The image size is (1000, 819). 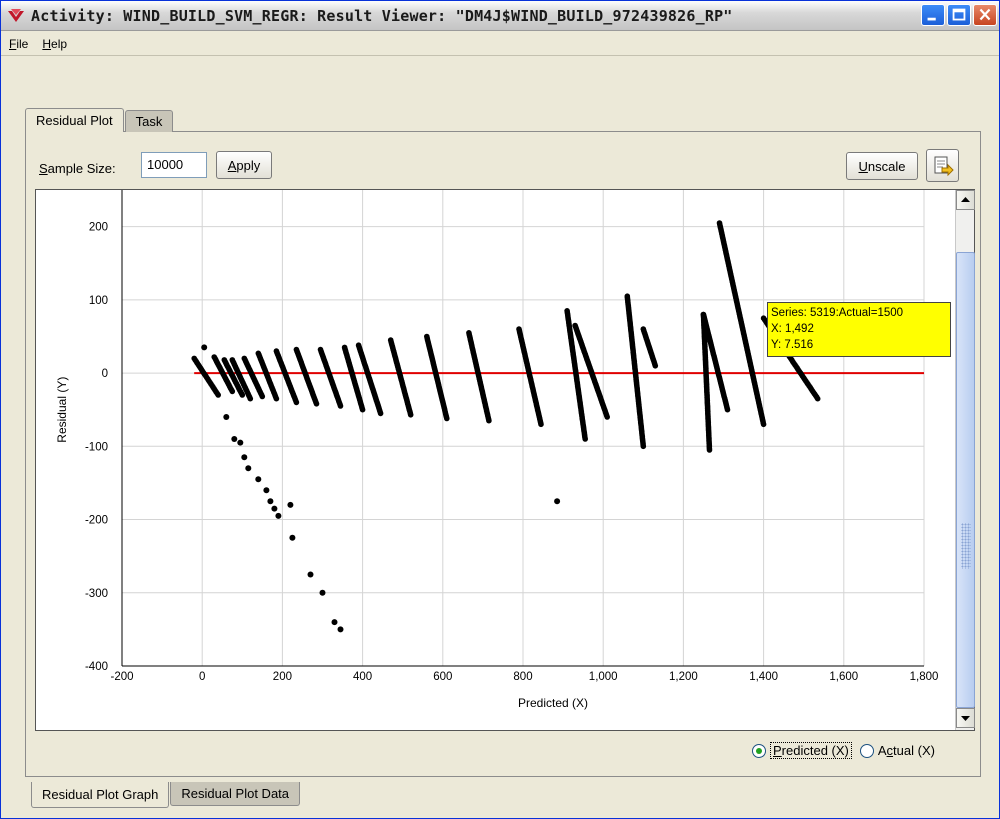 I want to click on y-tick-label: -200, so click(x=96, y=521).